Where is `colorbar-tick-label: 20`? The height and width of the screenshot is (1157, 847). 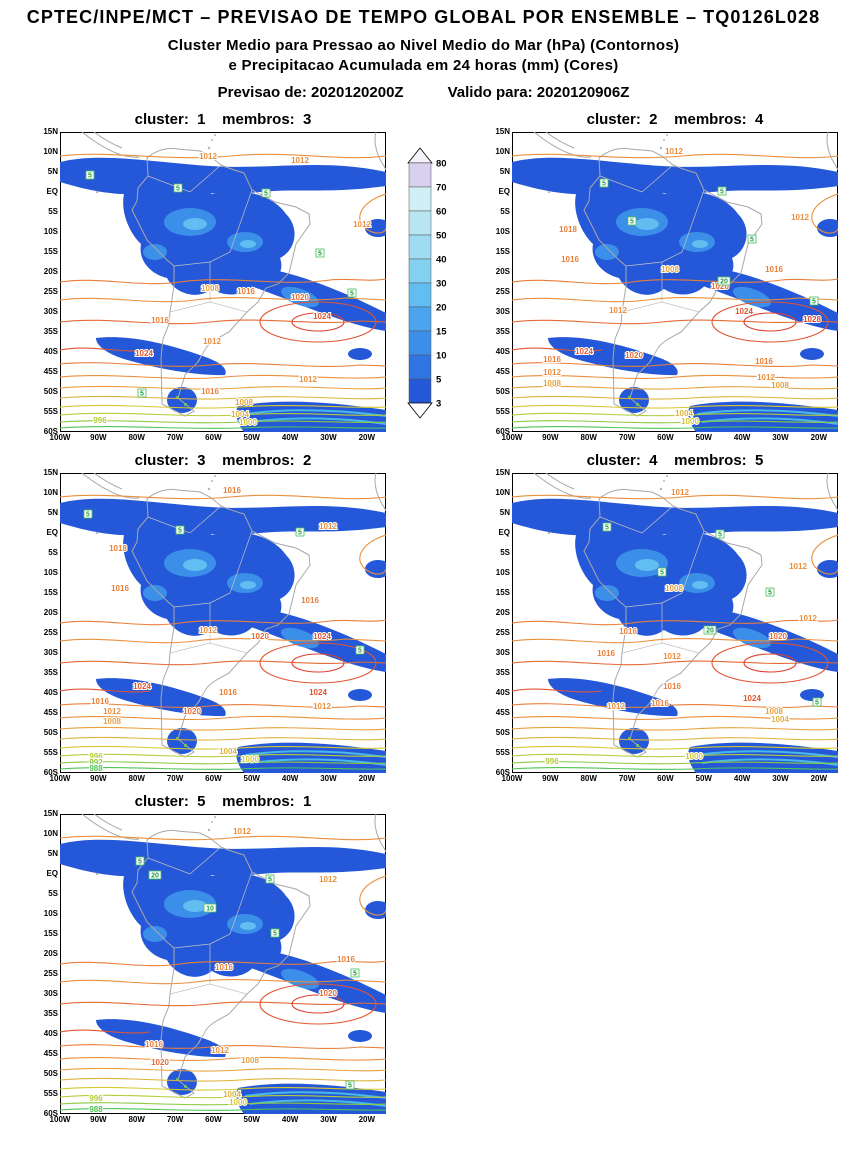
colorbar-tick-label: 20 is located at coordinates (441, 308).